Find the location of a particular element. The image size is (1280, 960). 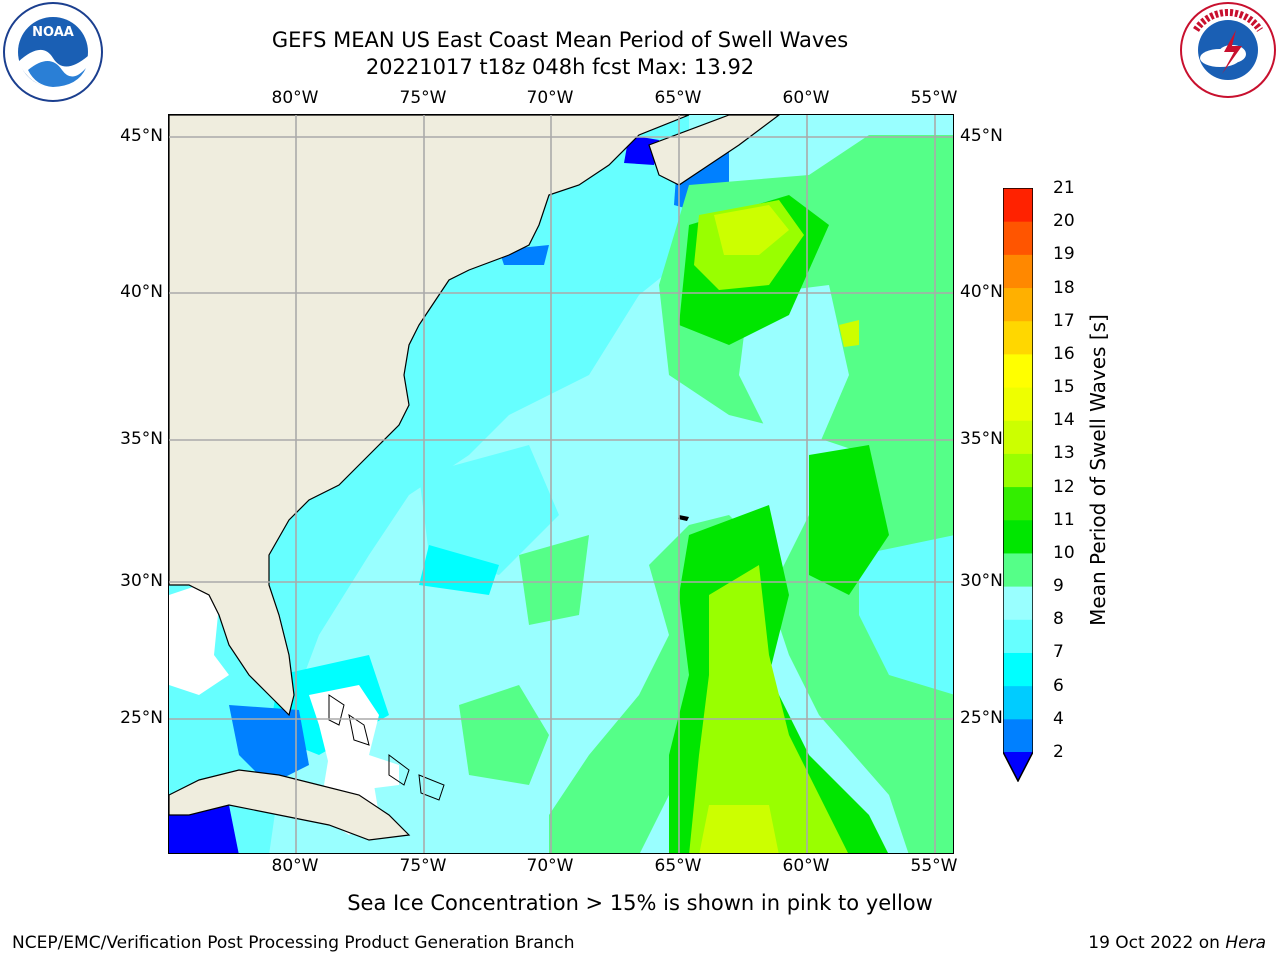

colorbar-tick-2: 2 is located at coordinates (1058, 752).